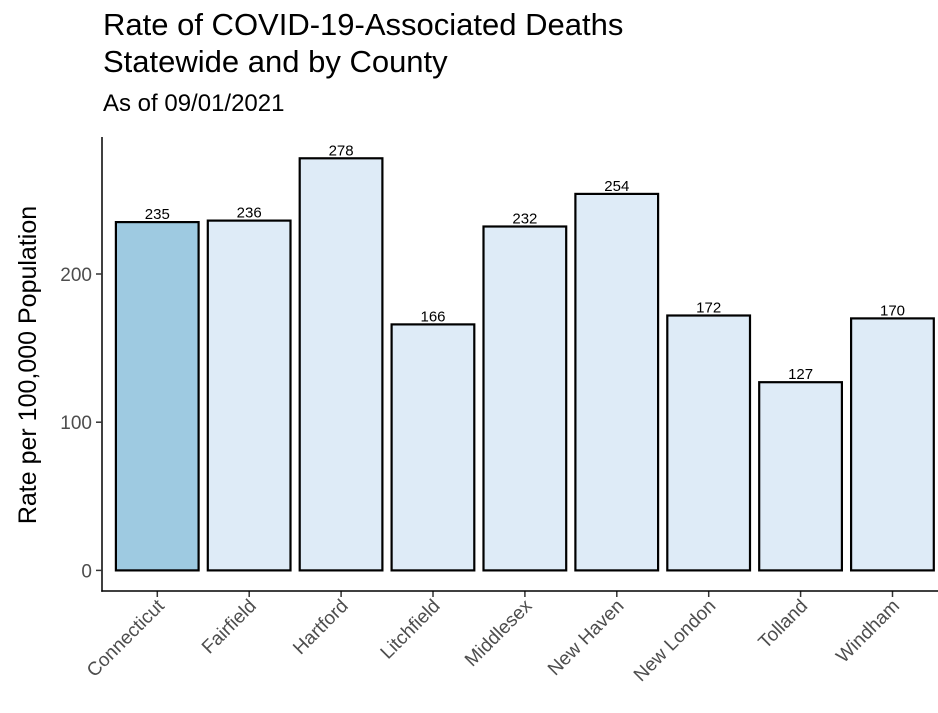 This screenshot has height=713, width=938. I want to click on y-tick-label: 100, so click(76, 423).